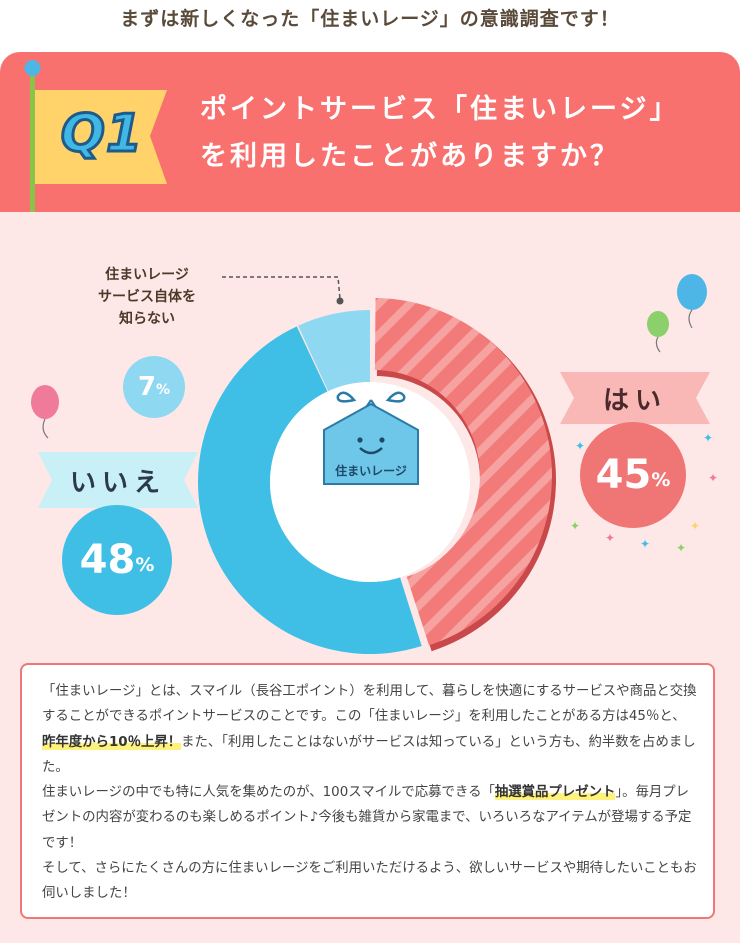 The image size is (740, 943). I want to click on question-line-1: ポイントサービス「住まいレージ」, so click(440, 109).